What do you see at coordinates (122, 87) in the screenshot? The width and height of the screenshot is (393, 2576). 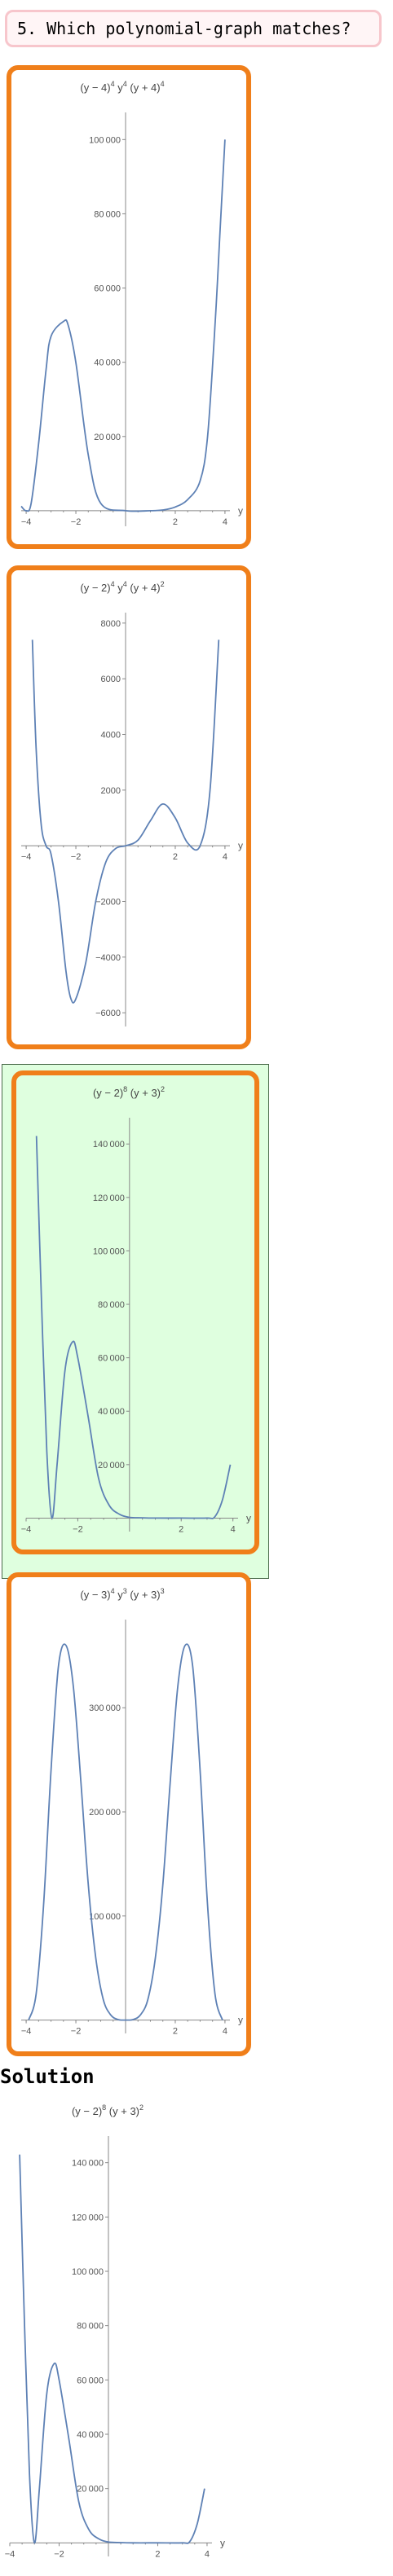 I see `plot-title: (y − 4)4 y4 (y + 4)4` at bounding box center [122, 87].